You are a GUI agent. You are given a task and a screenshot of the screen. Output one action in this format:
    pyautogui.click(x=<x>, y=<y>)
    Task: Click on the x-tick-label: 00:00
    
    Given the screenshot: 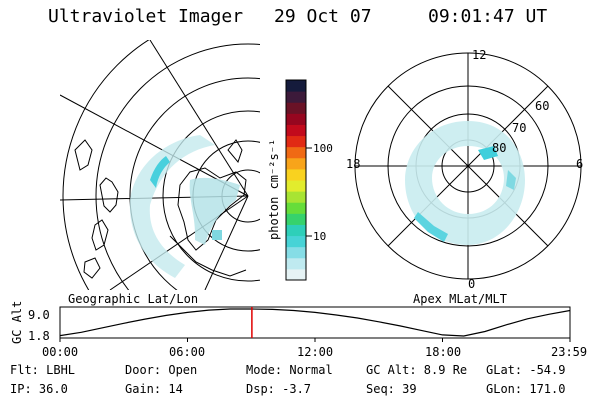 What is the action you would take?
    pyautogui.click(x=60, y=352)
    